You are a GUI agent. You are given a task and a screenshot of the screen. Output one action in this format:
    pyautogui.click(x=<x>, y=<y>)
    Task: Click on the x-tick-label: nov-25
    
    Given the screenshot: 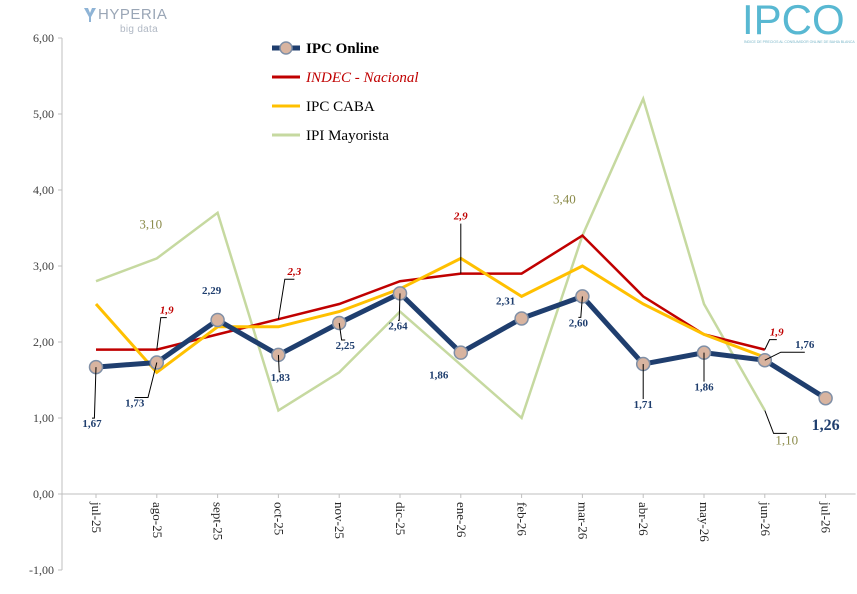 What is the action you would take?
    pyautogui.click(x=339, y=520)
    